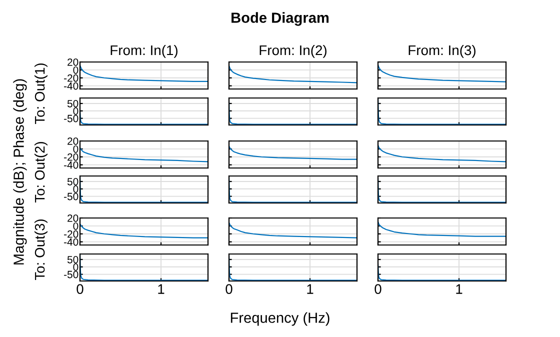 The width and height of the screenshot is (560, 337). Describe the element at coordinates (144, 51) in the screenshot. I see `chart-subtitle: From: In(1)` at that location.